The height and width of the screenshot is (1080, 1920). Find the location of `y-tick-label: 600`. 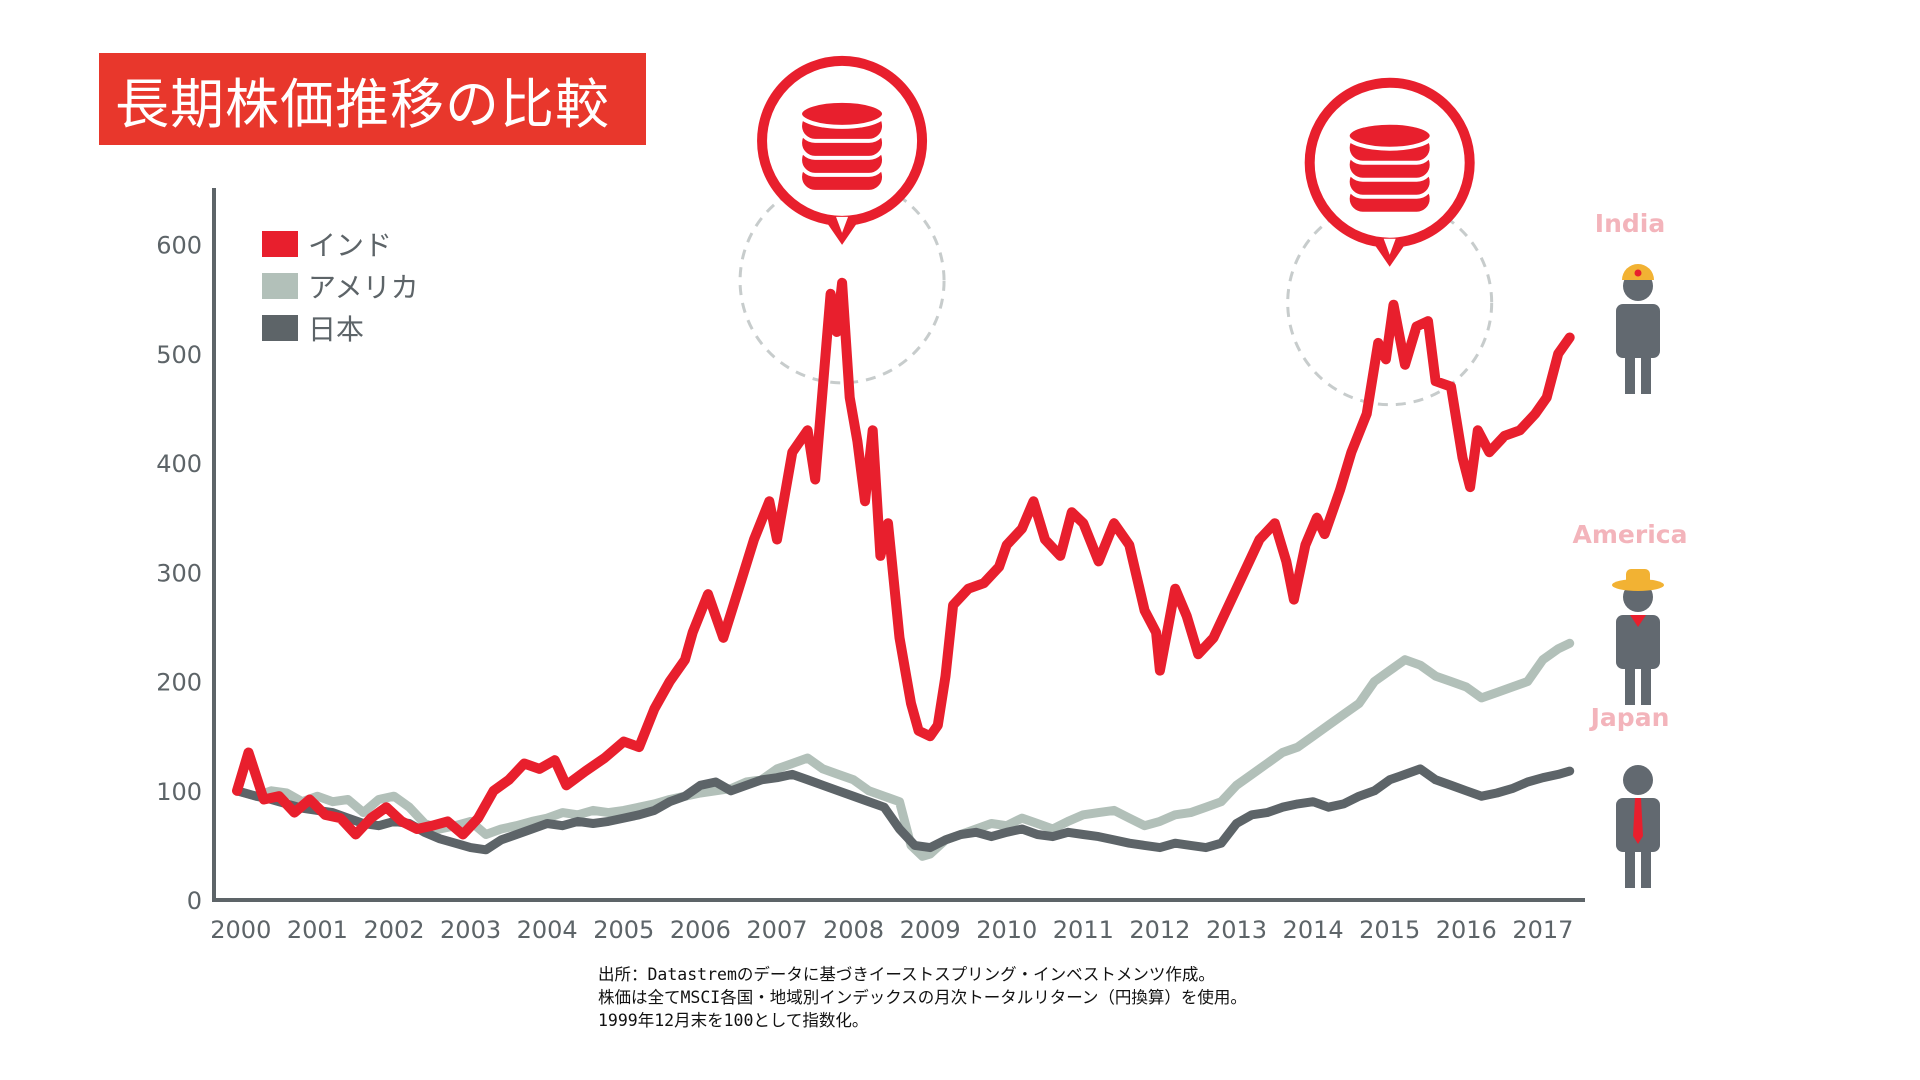

y-tick-label: 600 is located at coordinates (179, 246).